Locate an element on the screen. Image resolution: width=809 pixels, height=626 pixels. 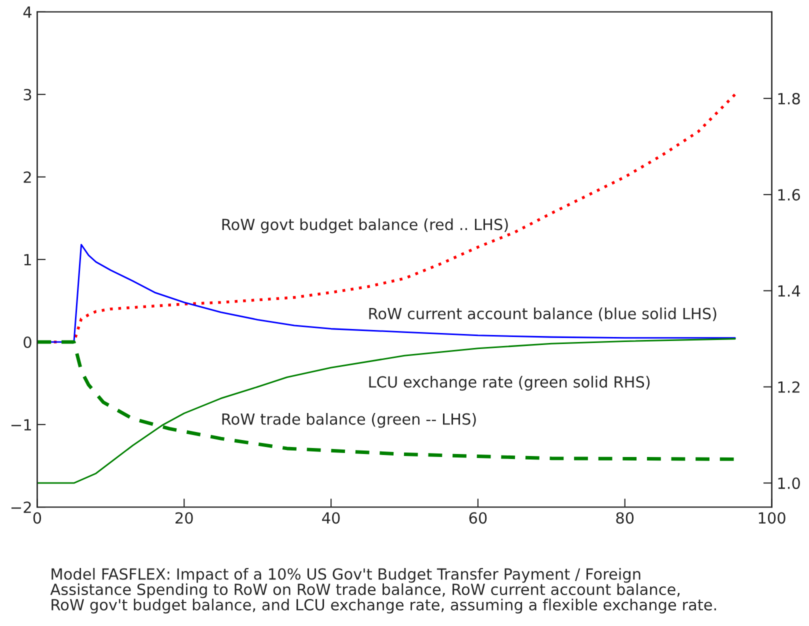
annotation: RoW trade balance (green -- LHS) is located at coordinates (349, 420).